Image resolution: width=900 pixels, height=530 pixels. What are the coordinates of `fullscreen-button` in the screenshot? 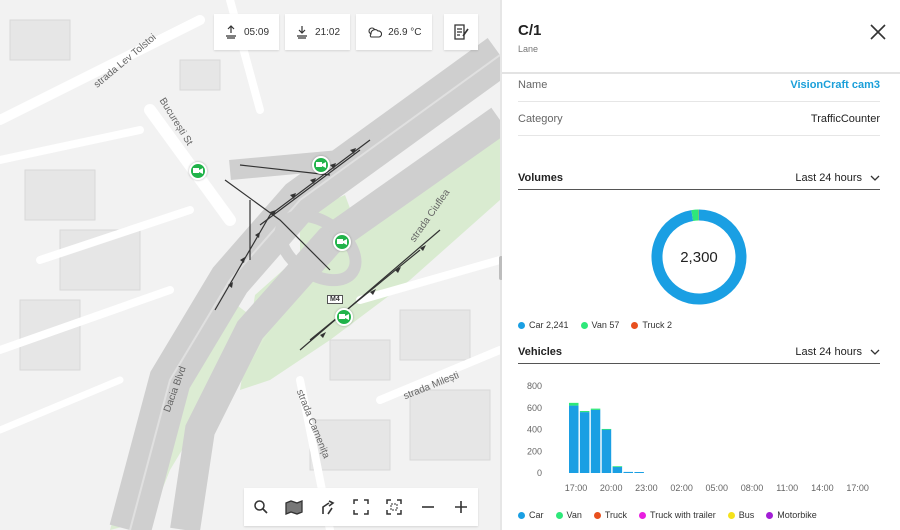 It's located at (361, 507).